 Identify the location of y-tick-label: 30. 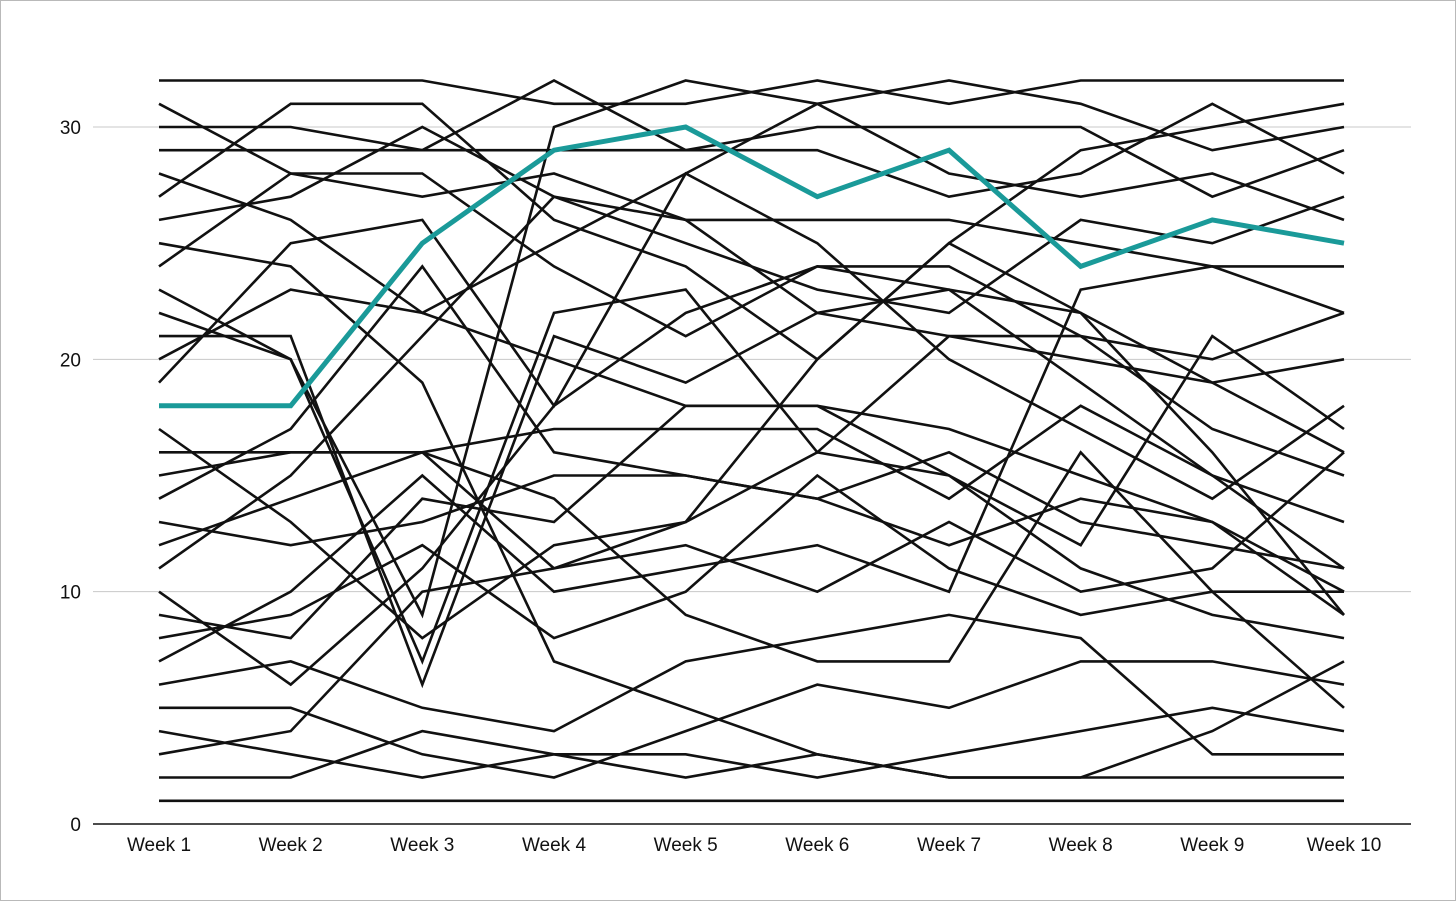
(70, 128).